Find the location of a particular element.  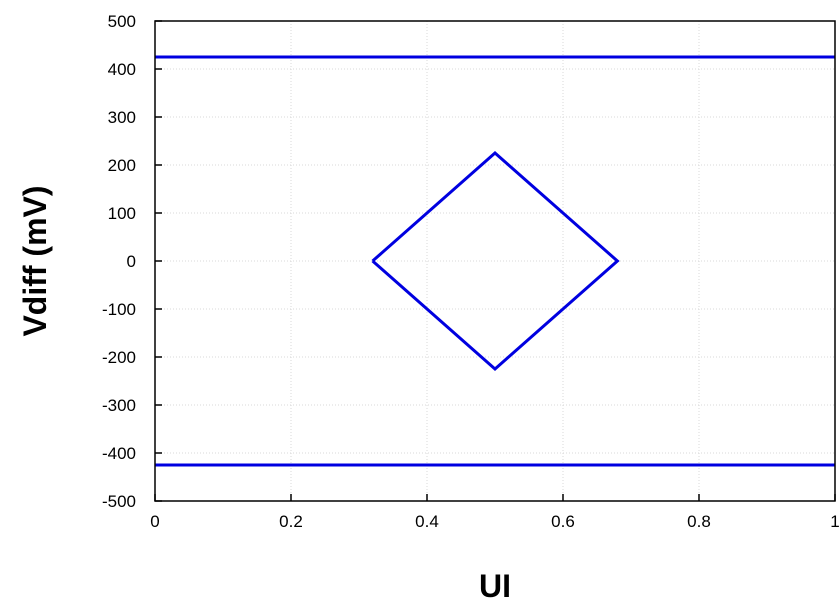

y-tick-label: 300 is located at coordinates (122, 117).